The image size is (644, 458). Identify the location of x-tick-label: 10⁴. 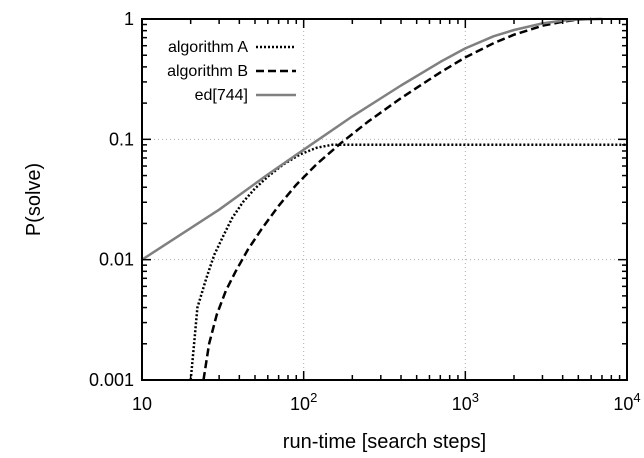
(626, 402).